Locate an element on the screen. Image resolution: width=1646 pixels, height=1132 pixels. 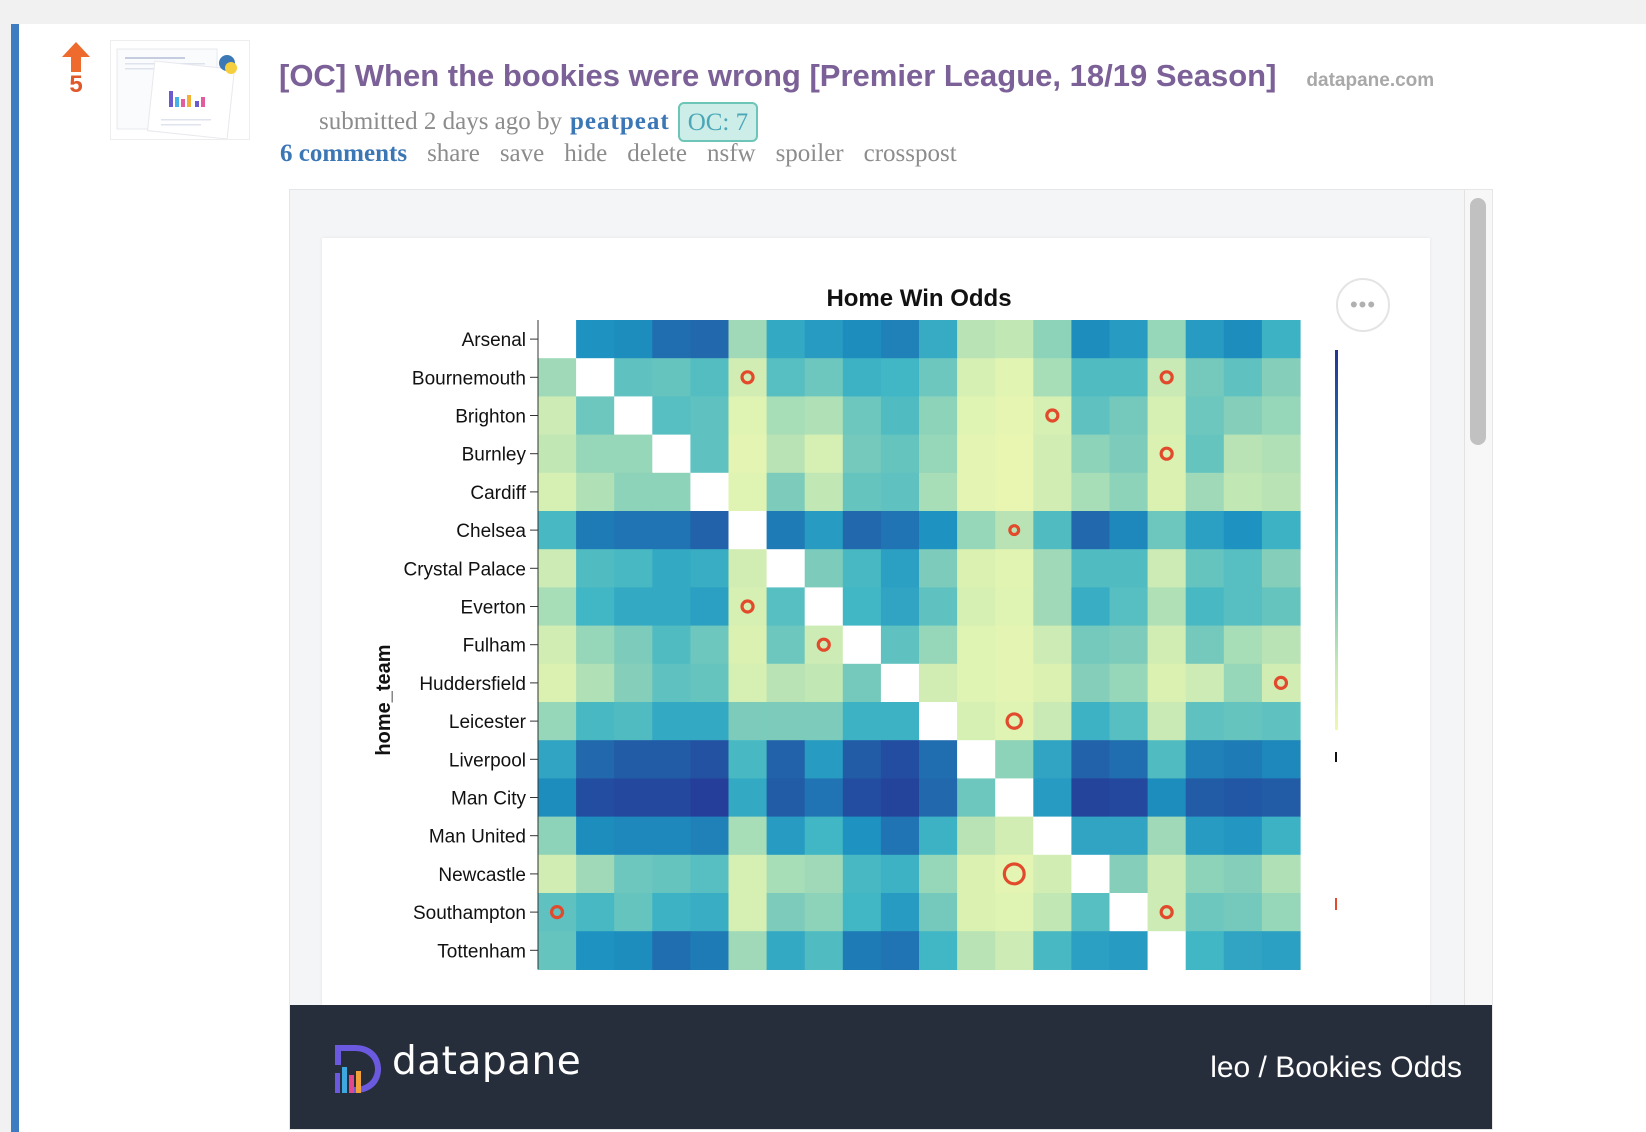
report-name: leo / Bookies Odds is located at coordinates (1336, 1067).